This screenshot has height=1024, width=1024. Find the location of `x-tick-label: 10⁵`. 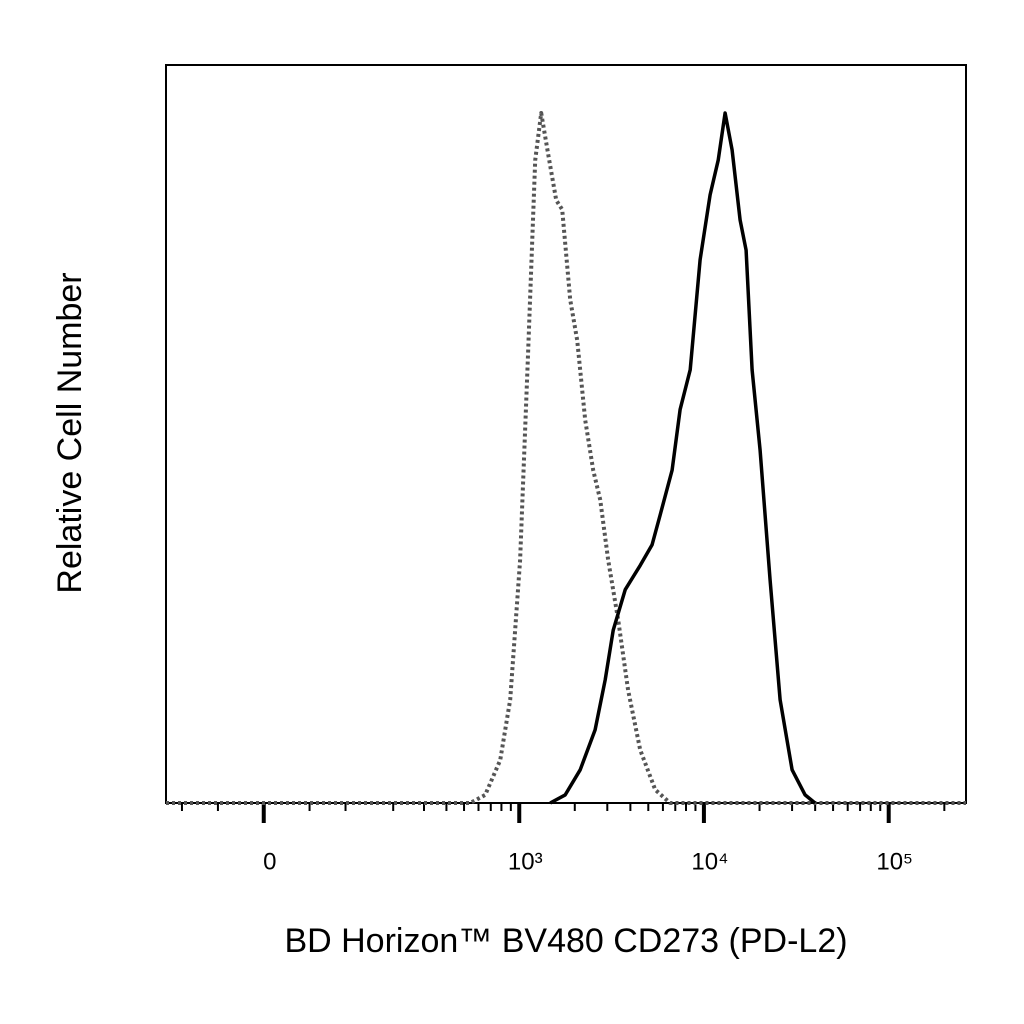

x-tick-label: 10⁵ is located at coordinates (894, 861).